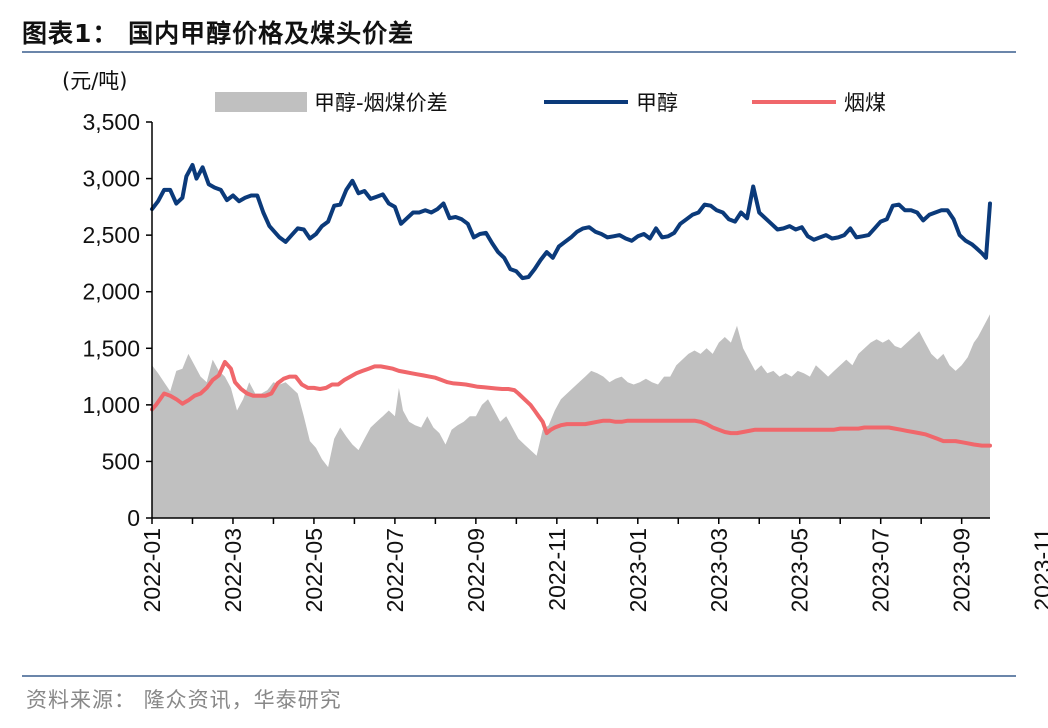 The height and width of the screenshot is (728, 1048). What do you see at coordinates (152, 570) in the screenshot?
I see `x-tick-label: 2022-01` at bounding box center [152, 570].